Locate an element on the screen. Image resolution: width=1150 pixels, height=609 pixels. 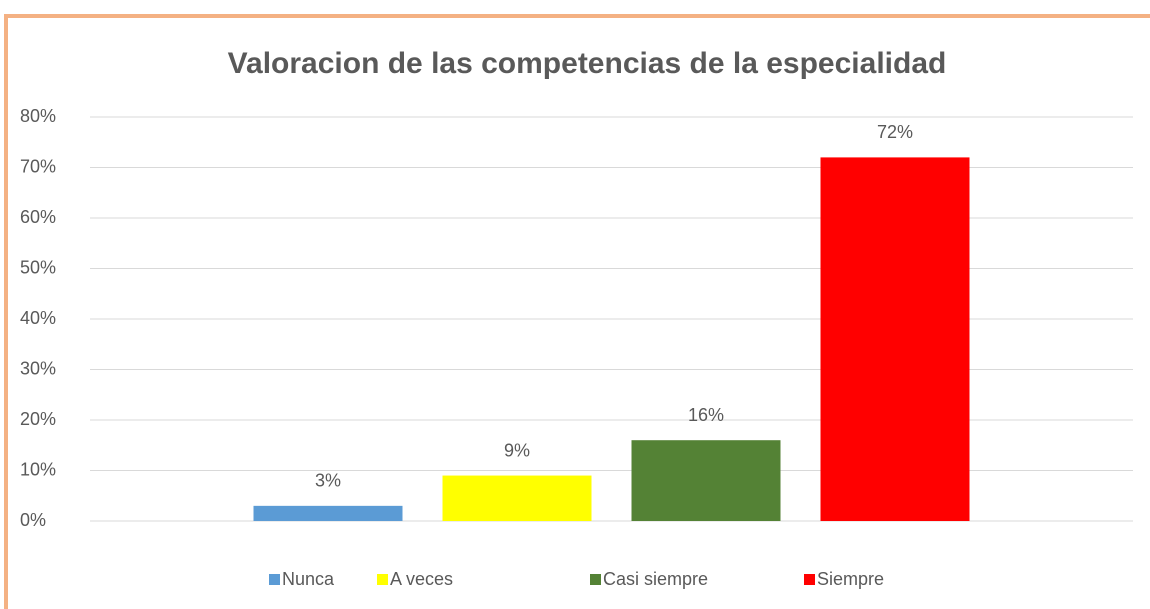
legend-label: Nunca is located at coordinates (308, 579).